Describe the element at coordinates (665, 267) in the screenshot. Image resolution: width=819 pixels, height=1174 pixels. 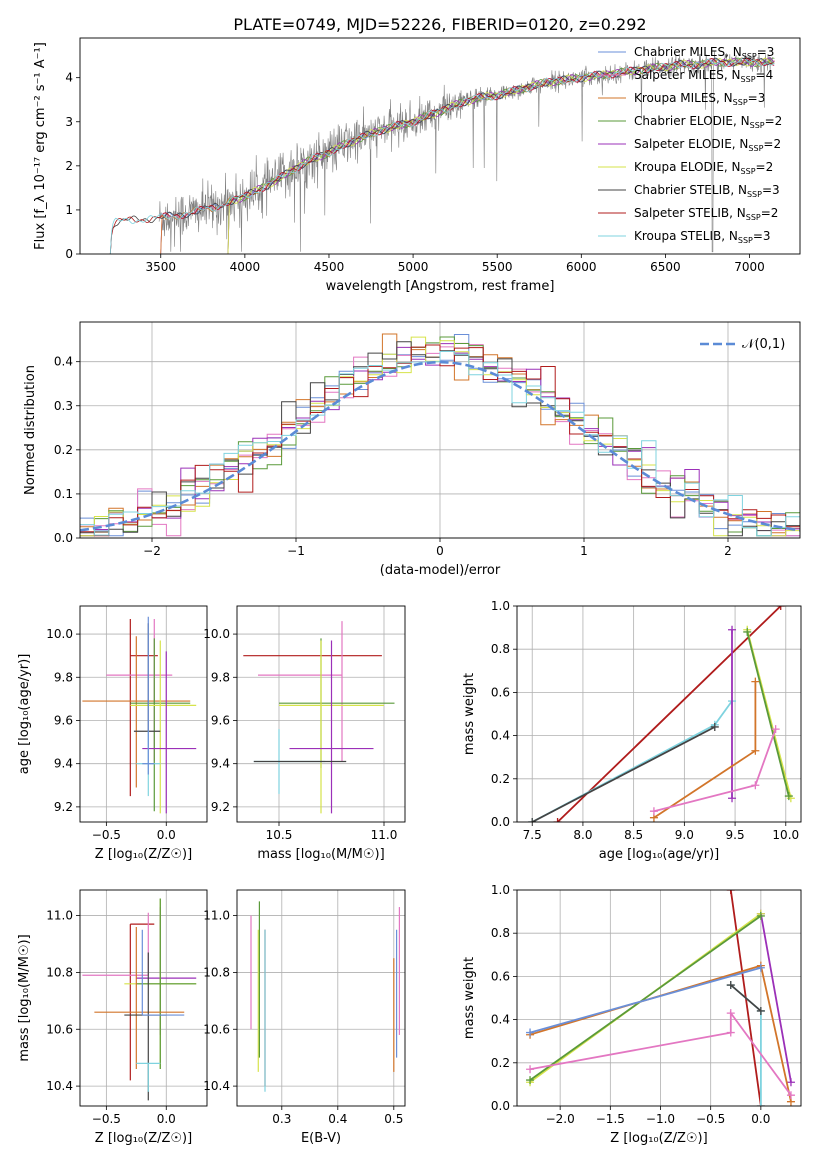
I see `x-tick-label: 6500` at that location.